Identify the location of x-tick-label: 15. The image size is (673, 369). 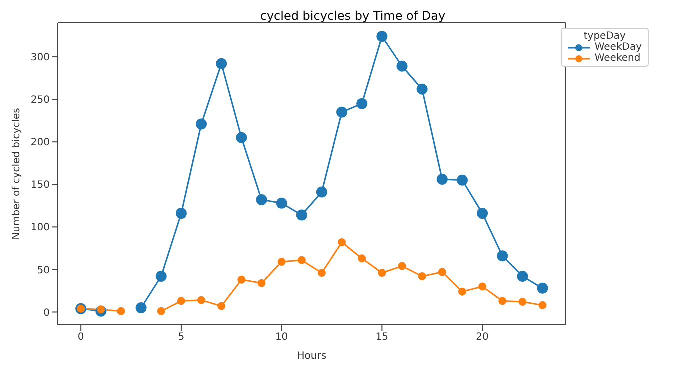
(382, 338).